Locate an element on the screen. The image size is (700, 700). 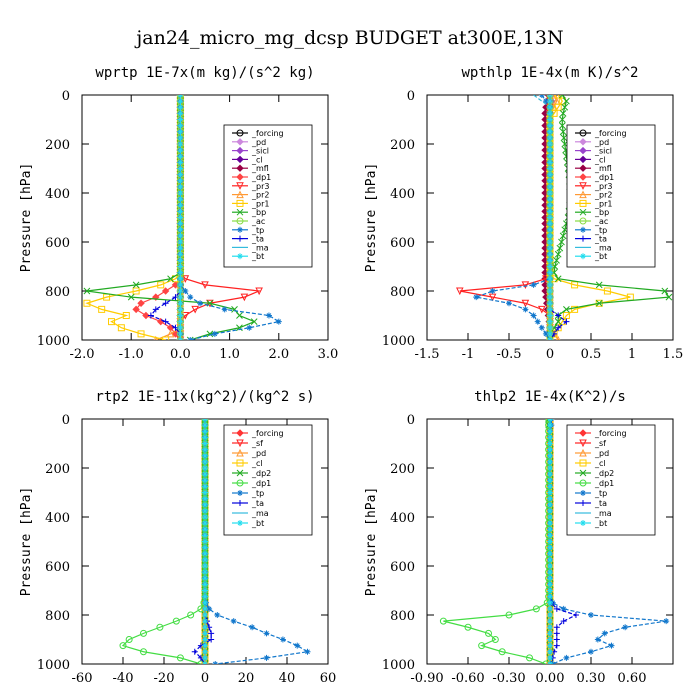
x-tick-label: -1 is located at coordinates (468, 354).